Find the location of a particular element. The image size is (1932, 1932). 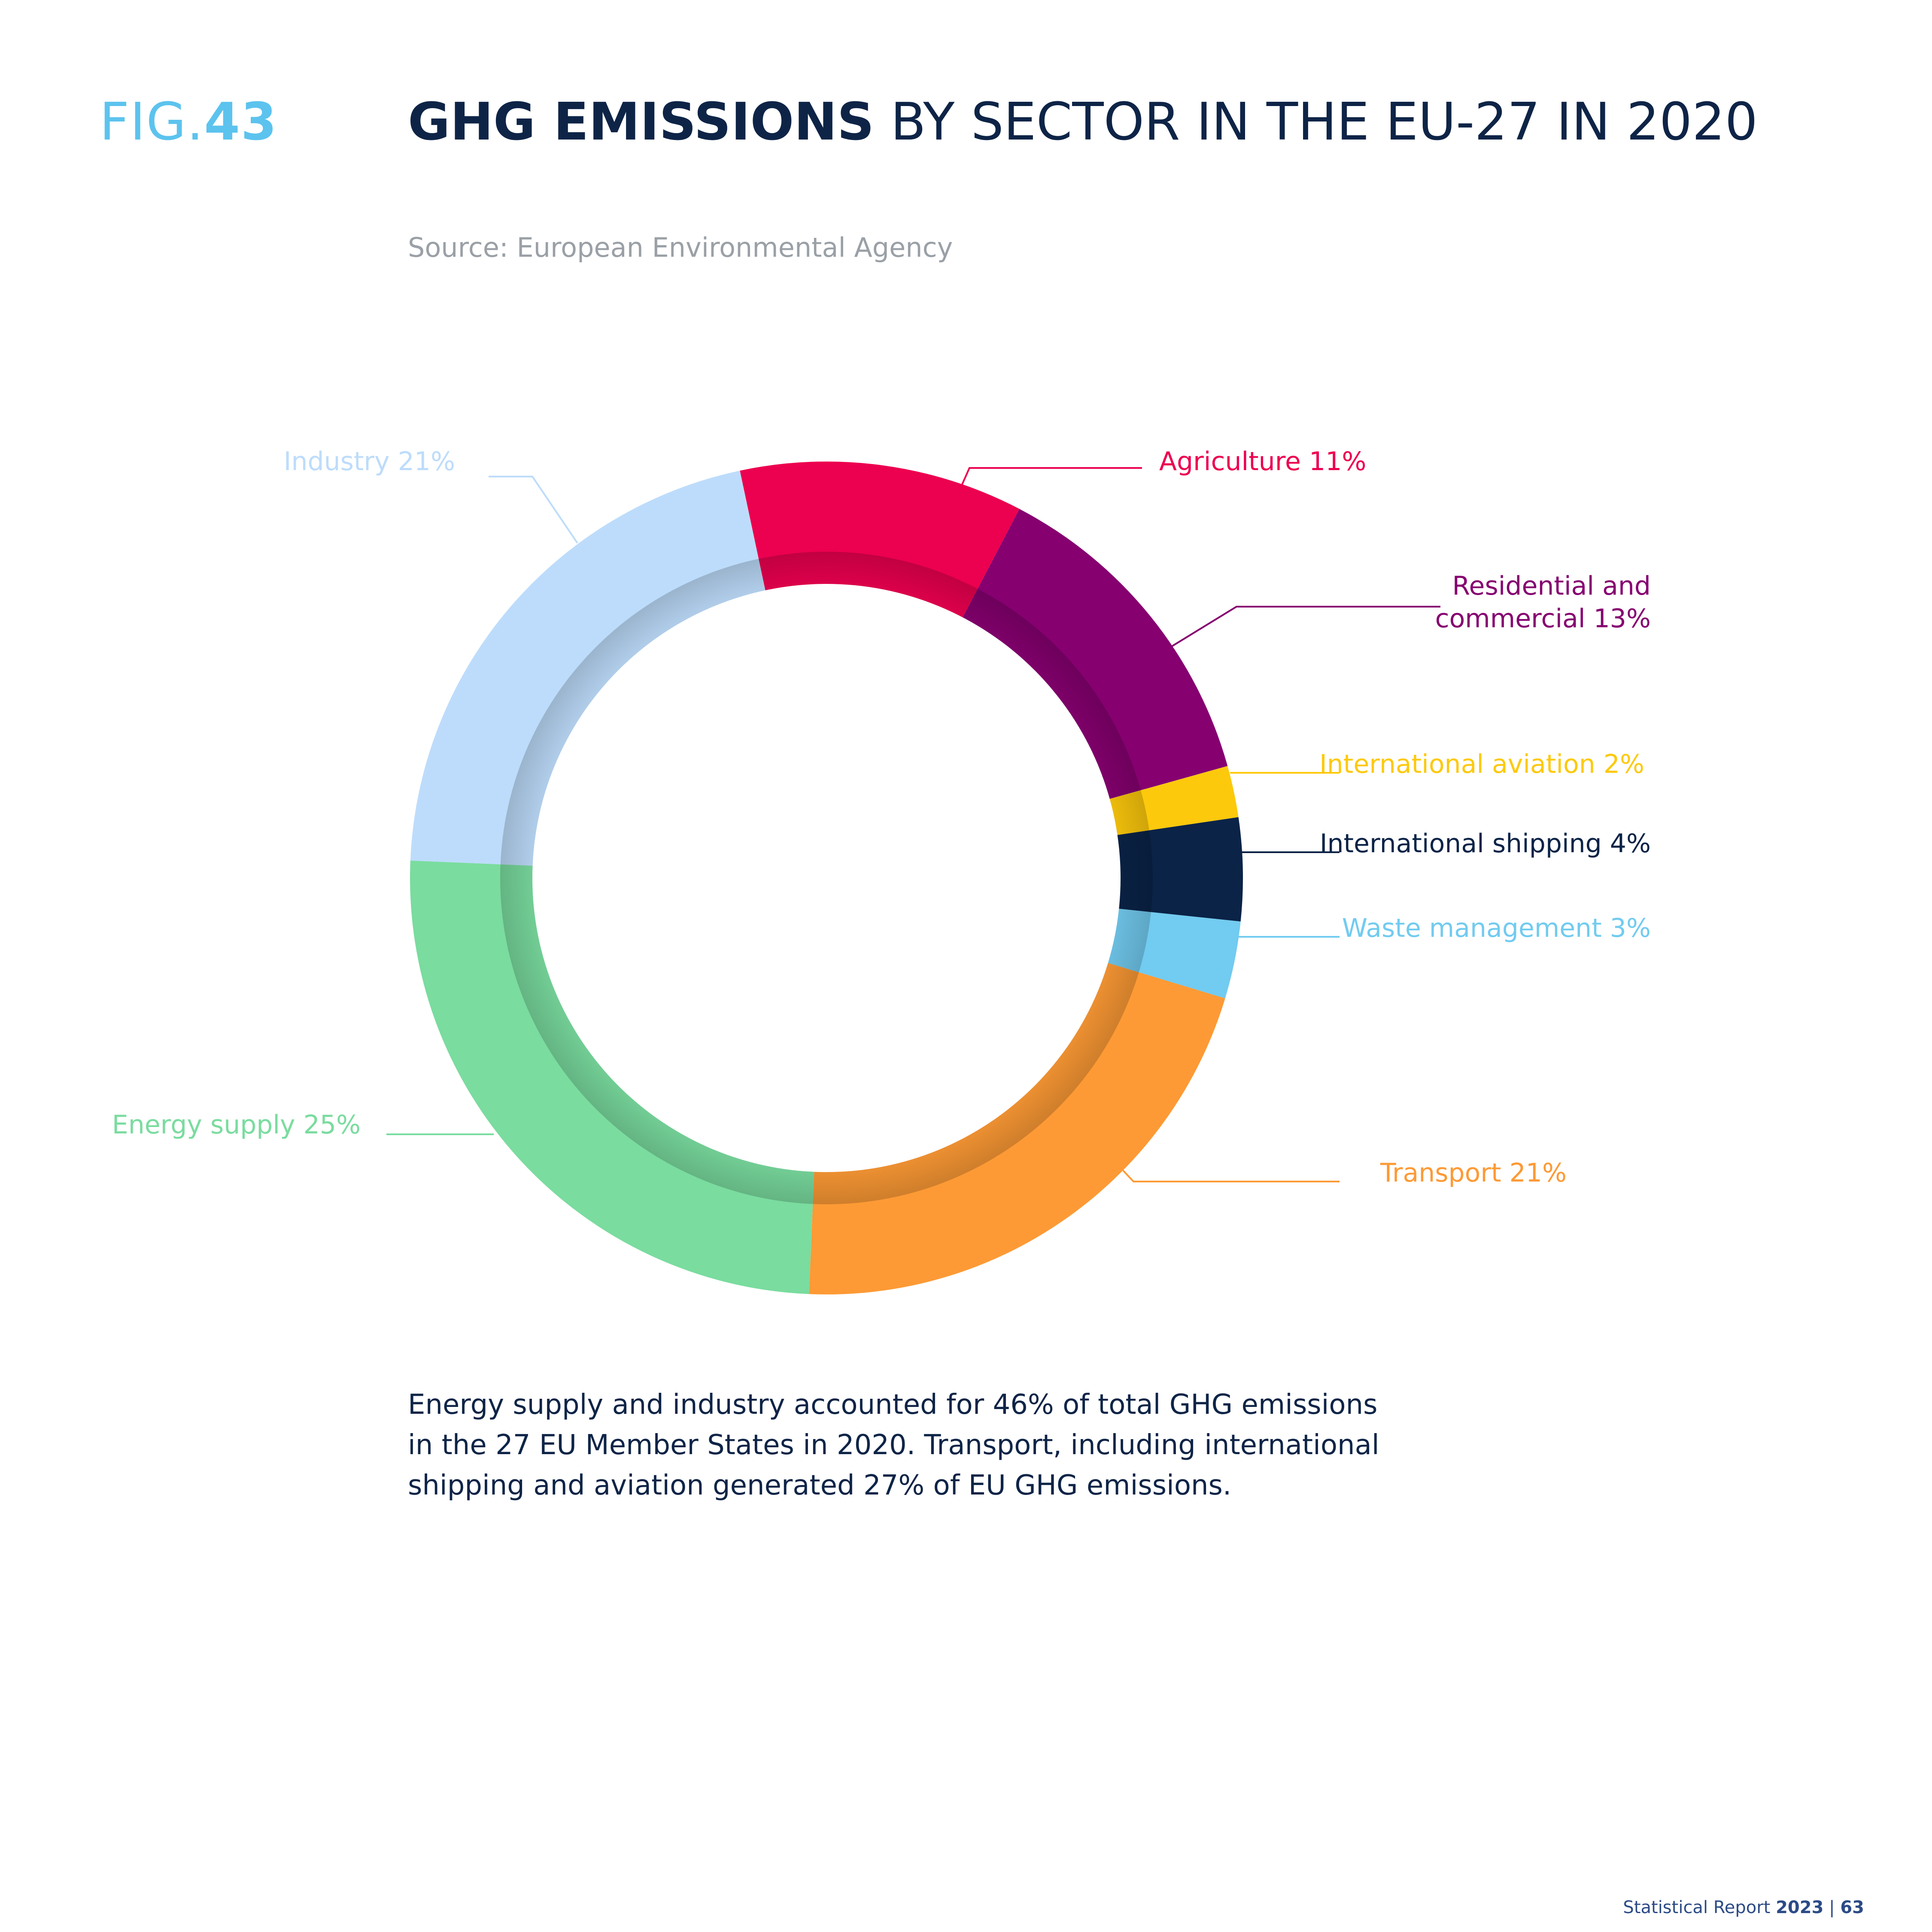

page-footer: Statistical Report 2023 | 63 is located at coordinates (1744, 1908).